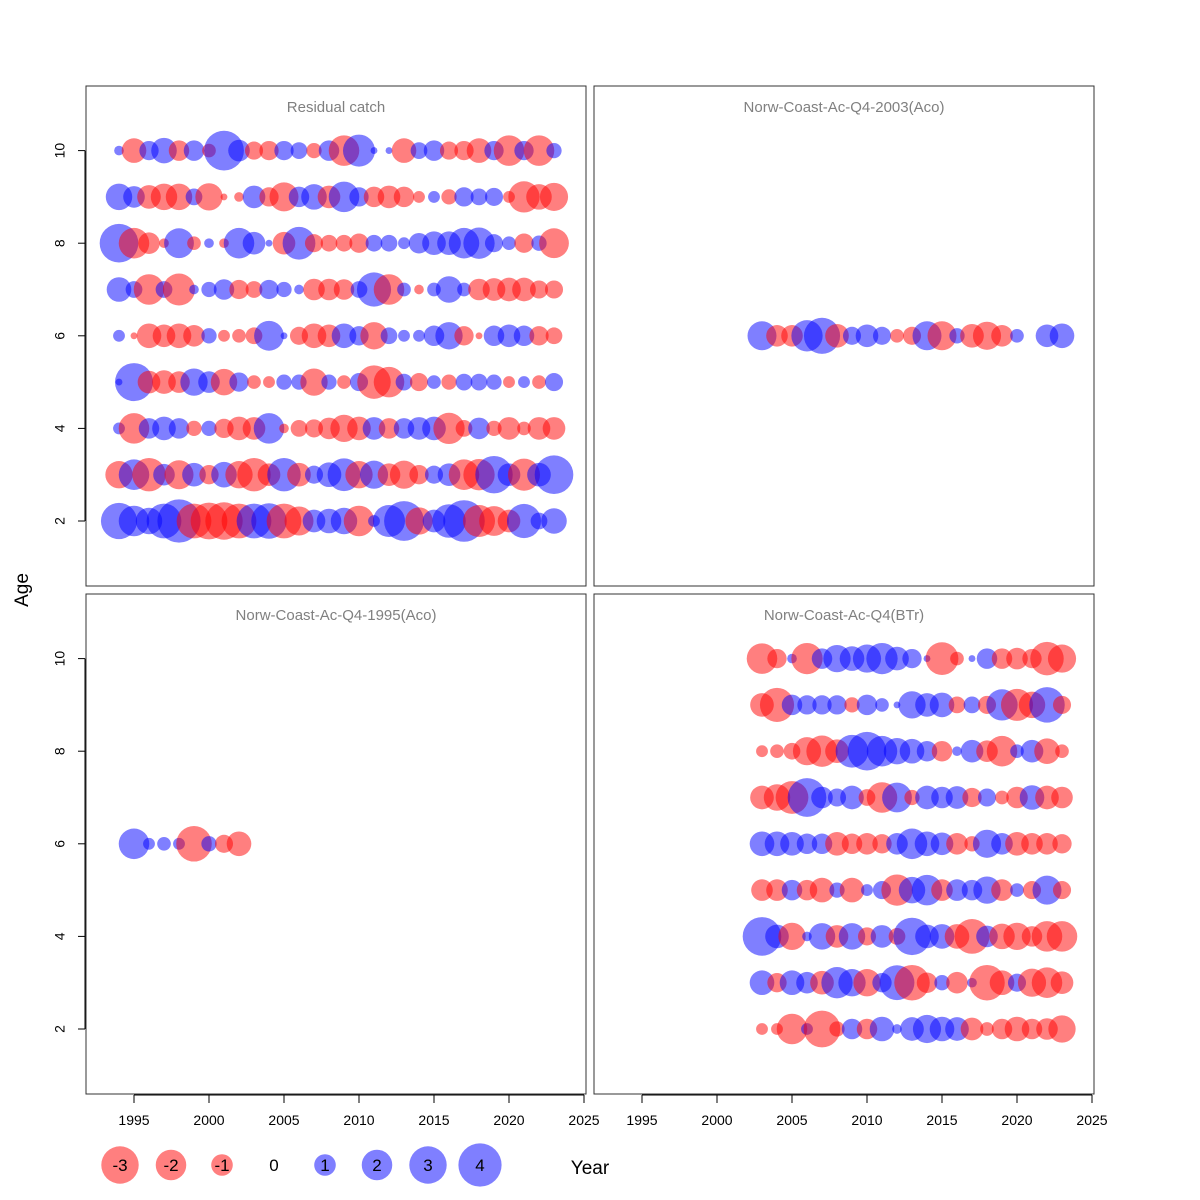 The image size is (1200, 1200). I want to click on x-tick-label: 2010, so click(358, 1120).